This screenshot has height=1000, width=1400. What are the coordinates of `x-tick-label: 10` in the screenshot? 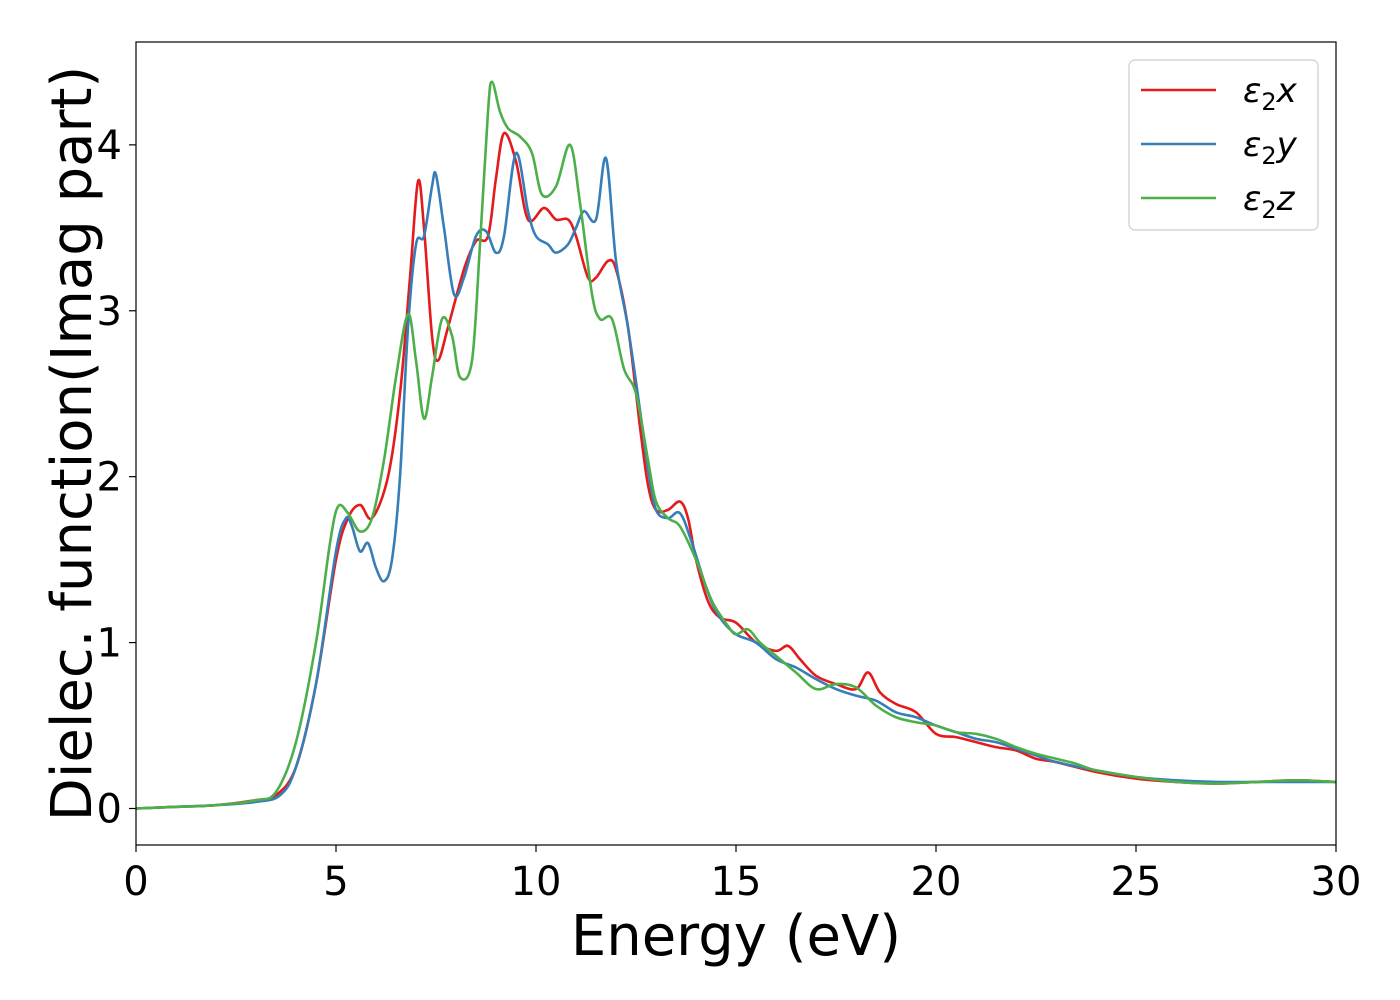 It's located at (536, 882).